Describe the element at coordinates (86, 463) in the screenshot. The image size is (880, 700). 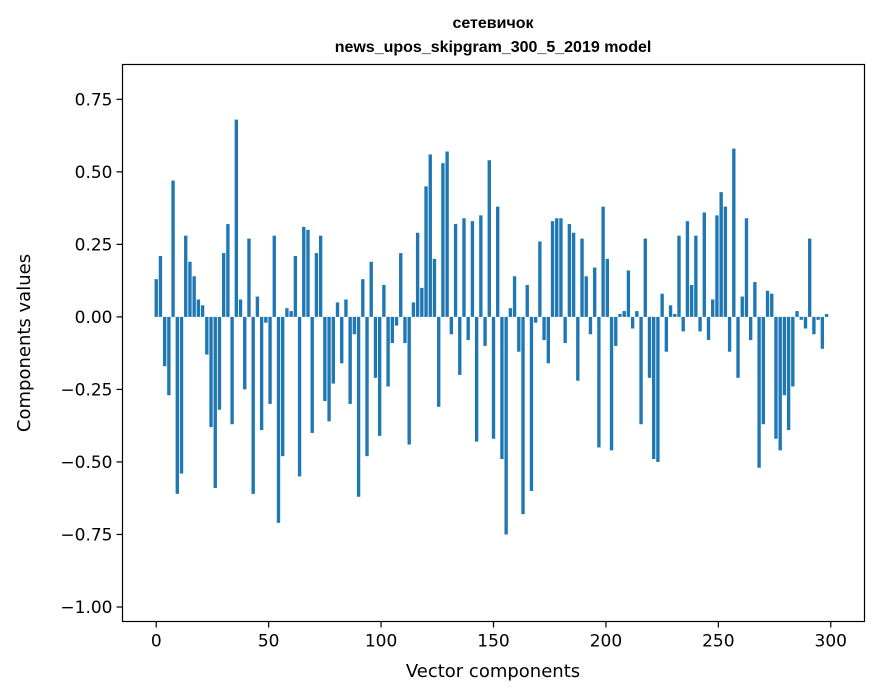
I see `y-tick-label: −0.50` at that location.